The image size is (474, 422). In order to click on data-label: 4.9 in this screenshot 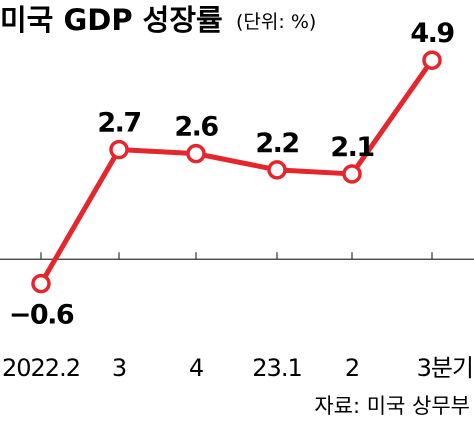, I will do `click(432, 33)`.